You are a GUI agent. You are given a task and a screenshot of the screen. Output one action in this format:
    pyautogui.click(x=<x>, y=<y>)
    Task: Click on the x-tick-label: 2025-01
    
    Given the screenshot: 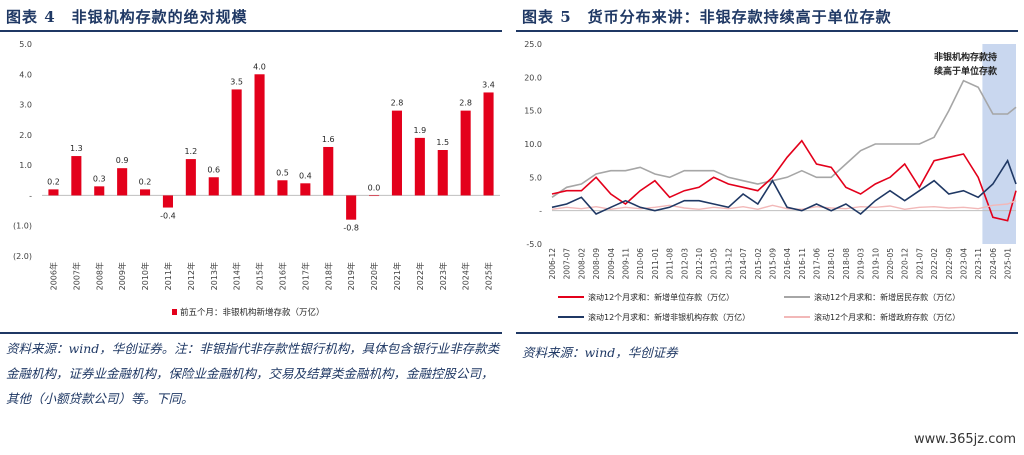 What is the action you would take?
    pyautogui.click(x=1008, y=264)
    